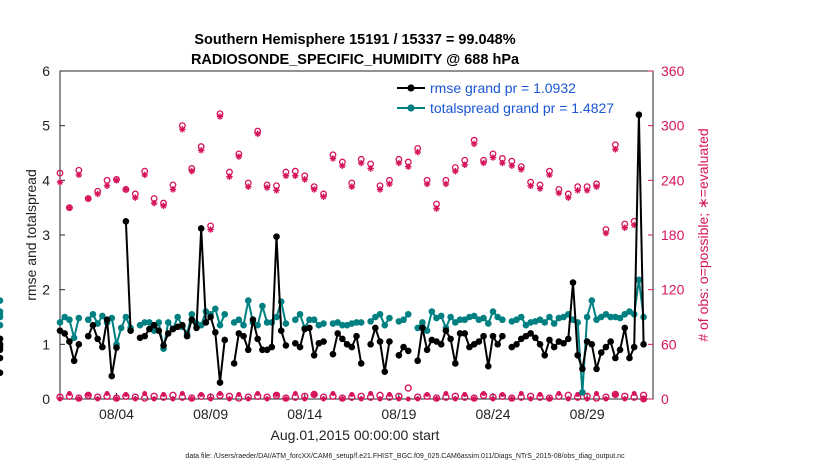  I want to click on legend-rmse-marker, so click(411, 88).